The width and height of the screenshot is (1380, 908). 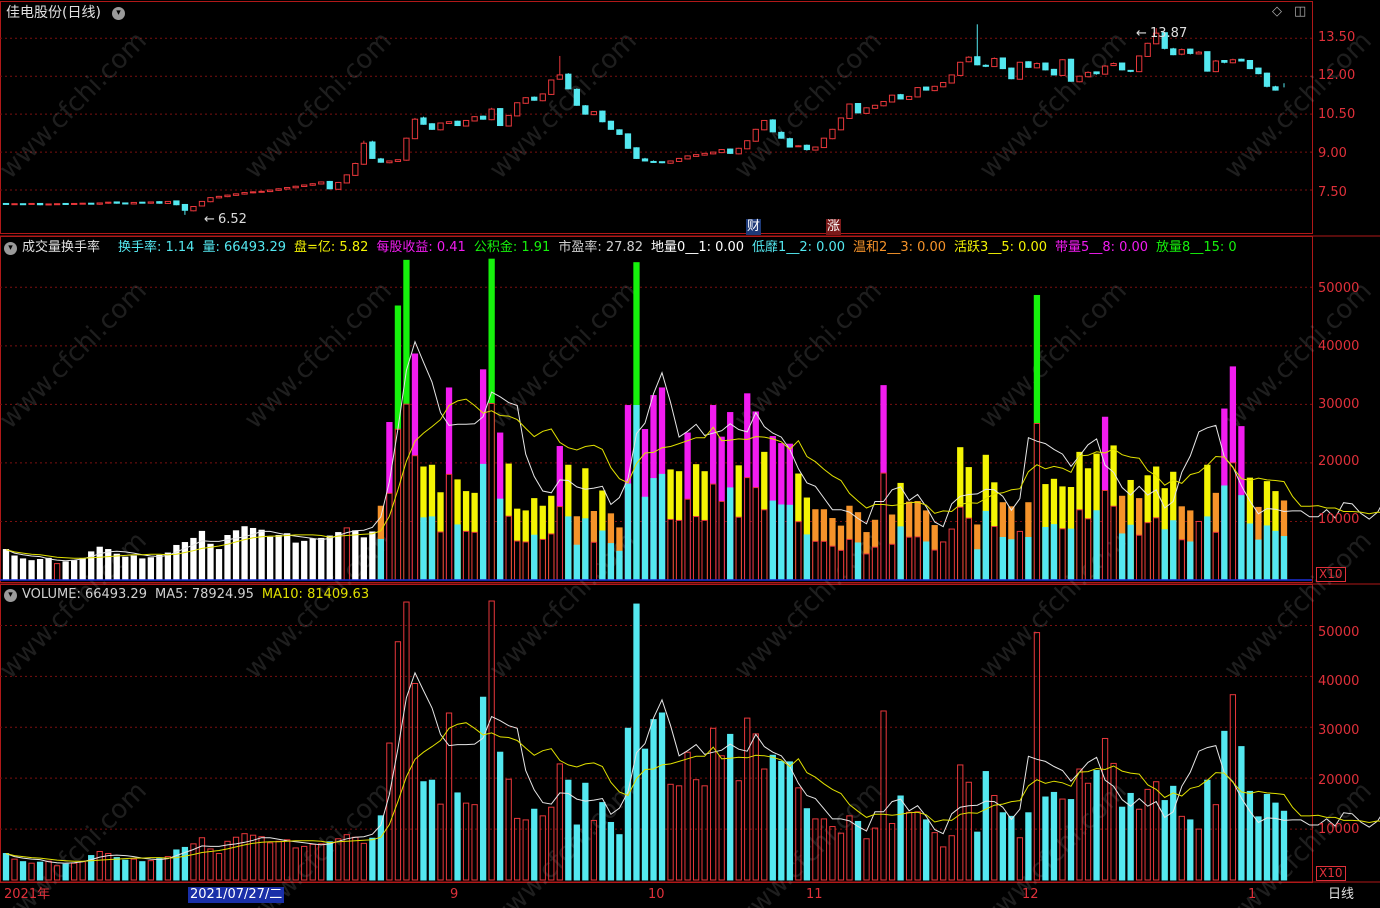 I want to click on window-toggle-icon: ◫, so click(x=1300, y=11).